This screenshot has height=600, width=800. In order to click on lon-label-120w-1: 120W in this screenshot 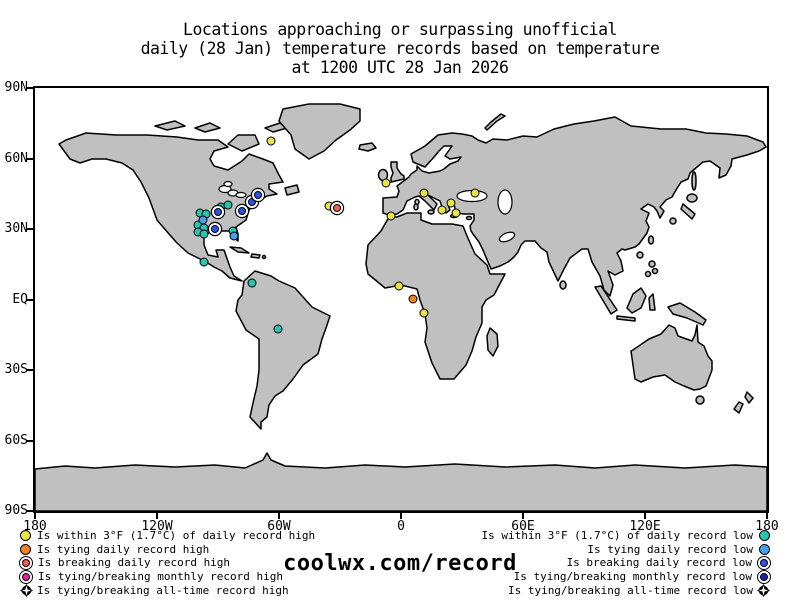, I will do `click(157, 526)`.